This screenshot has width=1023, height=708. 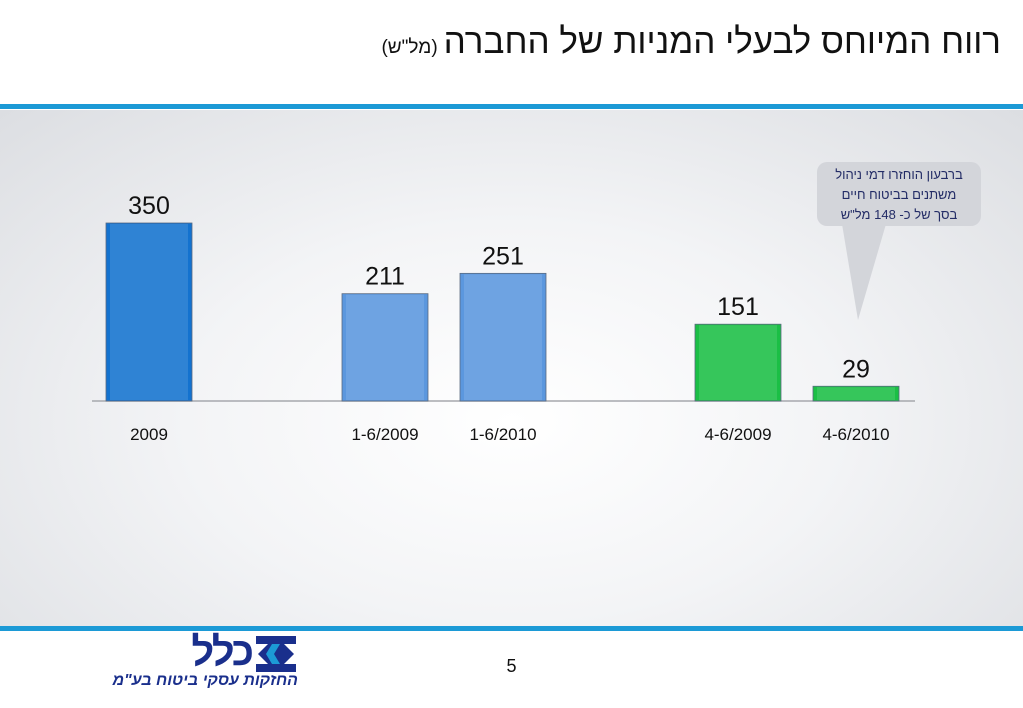 What do you see at coordinates (722, 41) in the screenshot?
I see `title-main: רווח המיוחס לבעלי המניות של החברה` at bounding box center [722, 41].